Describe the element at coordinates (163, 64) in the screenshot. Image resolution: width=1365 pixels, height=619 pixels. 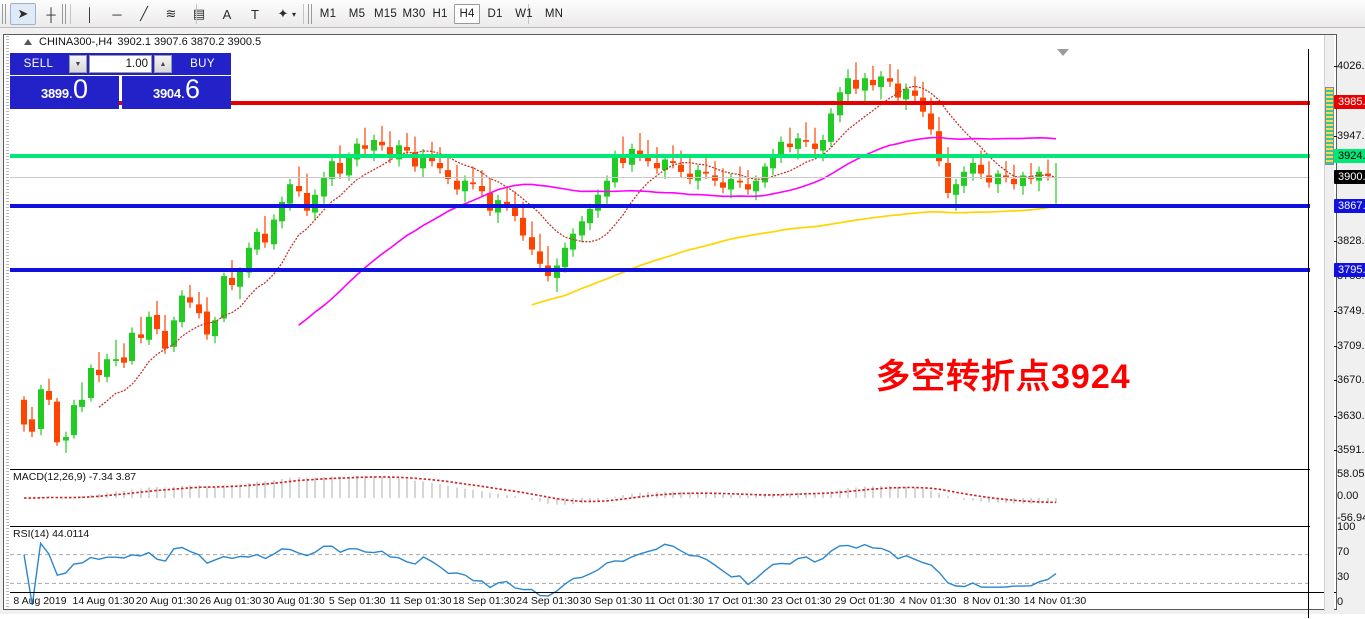
I see `volume-increment-button: ▲` at that location.